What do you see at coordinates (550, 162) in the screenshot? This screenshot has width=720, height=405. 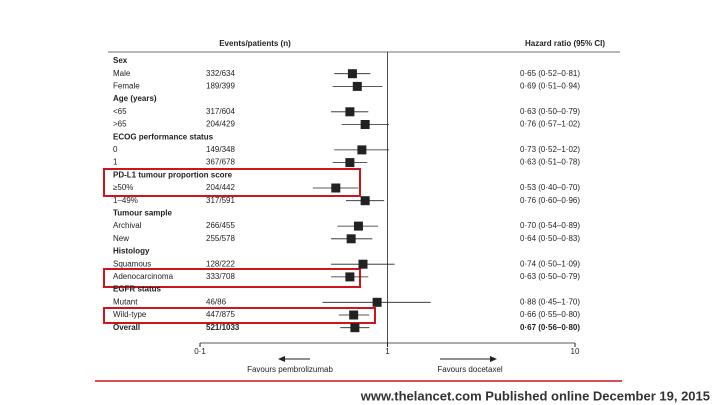 I see `hr-label: 0·63 (0·51–0·78)` at bounding box center [550, 162].